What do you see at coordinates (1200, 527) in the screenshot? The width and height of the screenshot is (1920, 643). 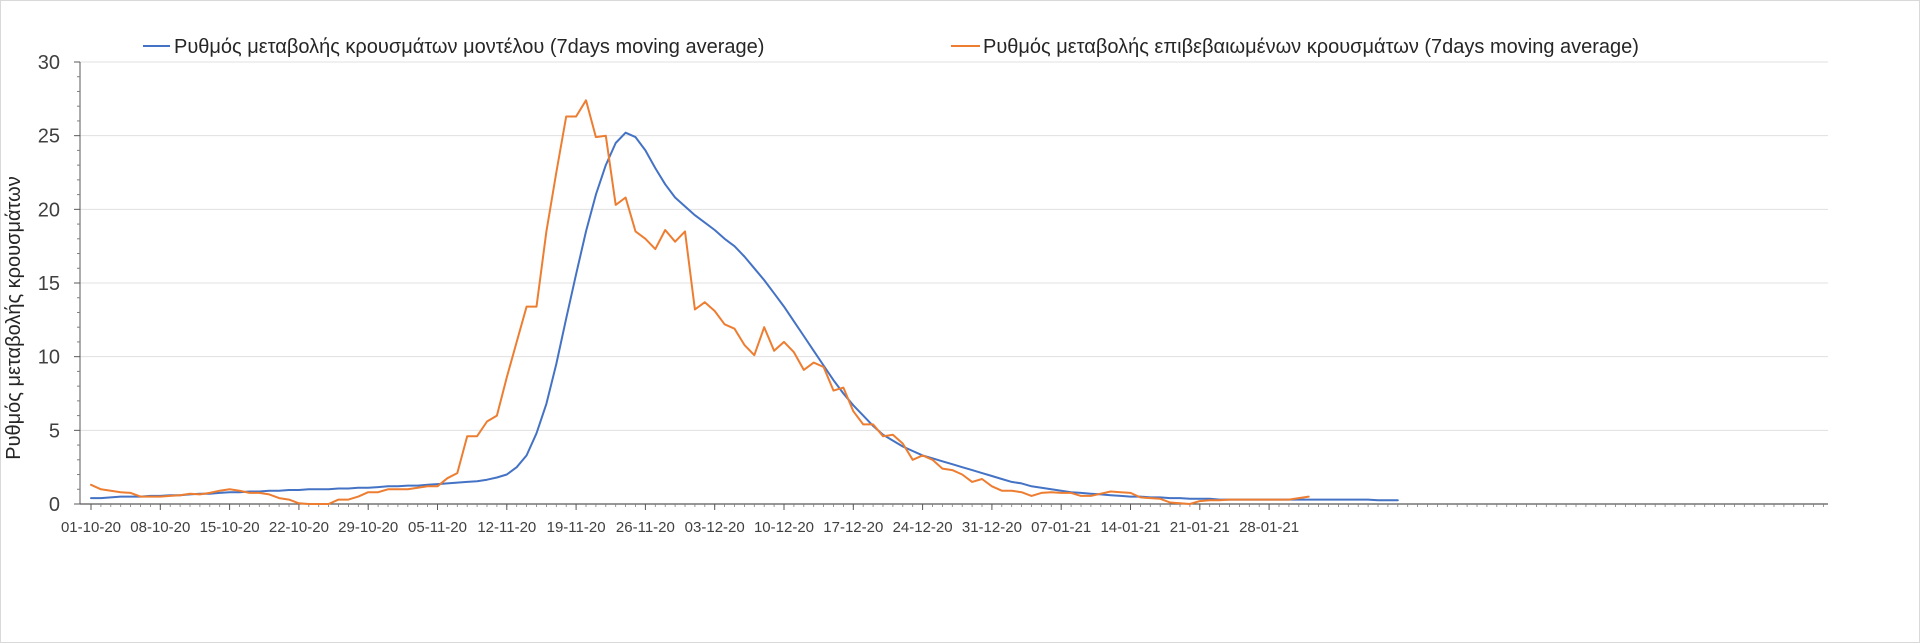 I see `x-tick-label: 21-01-21` at bounding box center [1200, 527].